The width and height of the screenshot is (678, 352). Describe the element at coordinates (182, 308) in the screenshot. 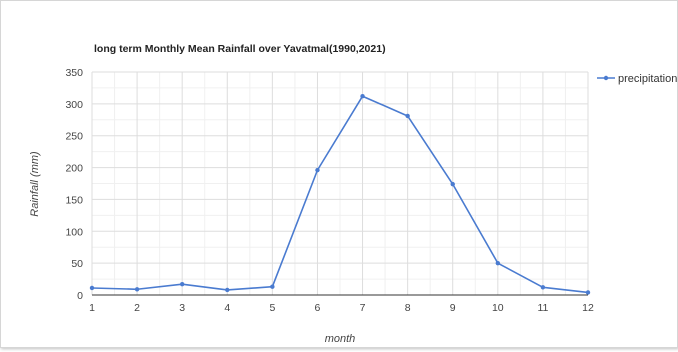

I see `x-tick-label: 3` at that location.